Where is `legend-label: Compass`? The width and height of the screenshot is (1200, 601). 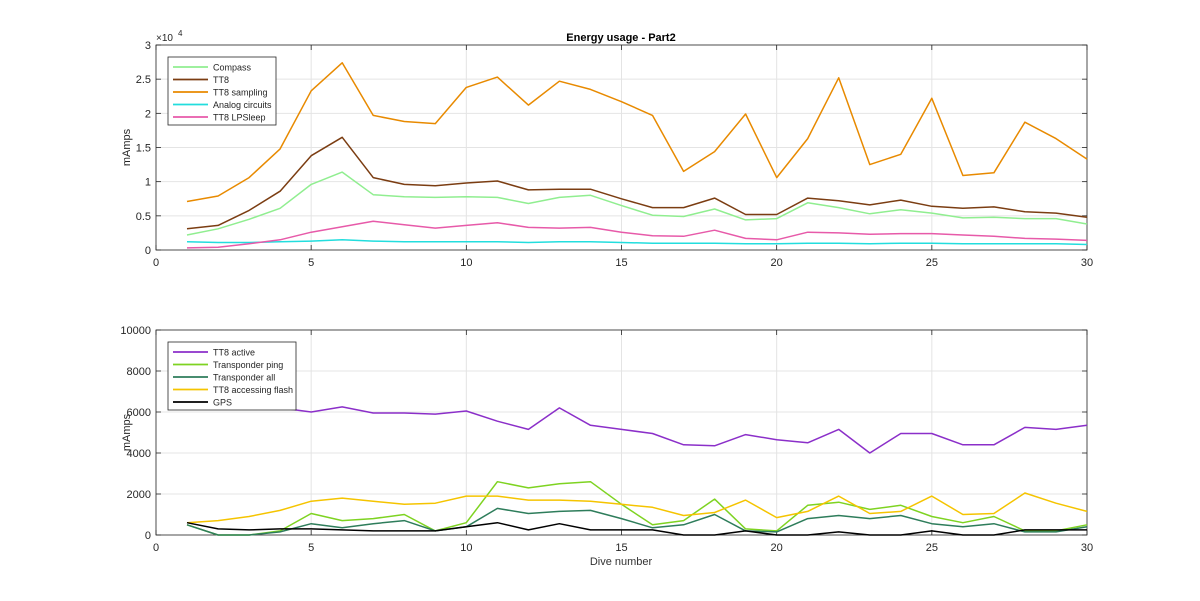
legend-label: Compass is located at coordinates (232, 68).